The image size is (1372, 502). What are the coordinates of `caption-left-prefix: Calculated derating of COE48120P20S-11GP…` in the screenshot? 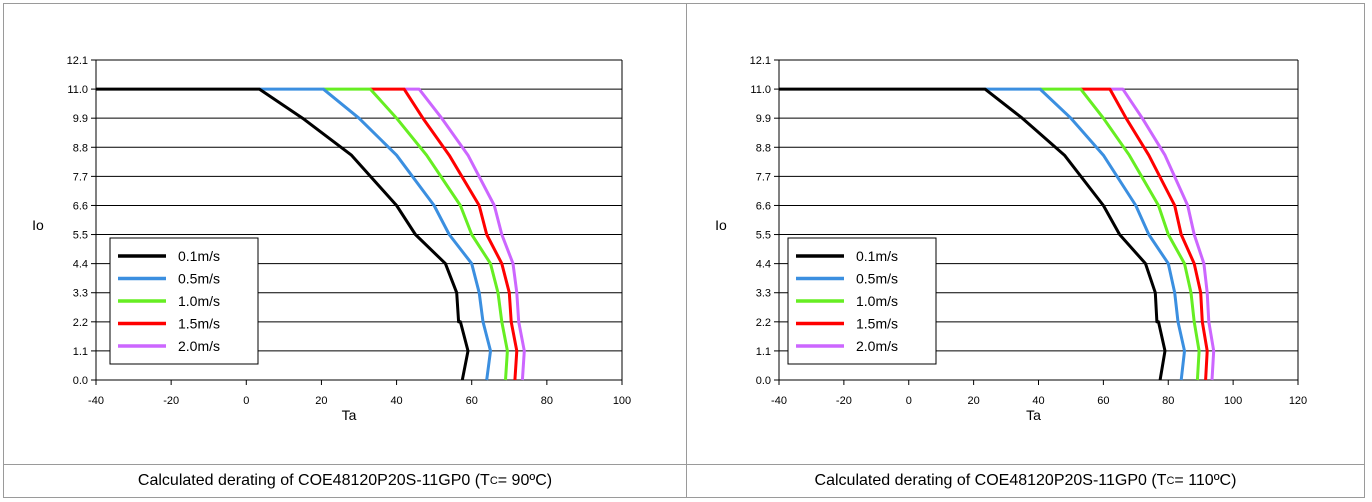 It's located at (313, 480).